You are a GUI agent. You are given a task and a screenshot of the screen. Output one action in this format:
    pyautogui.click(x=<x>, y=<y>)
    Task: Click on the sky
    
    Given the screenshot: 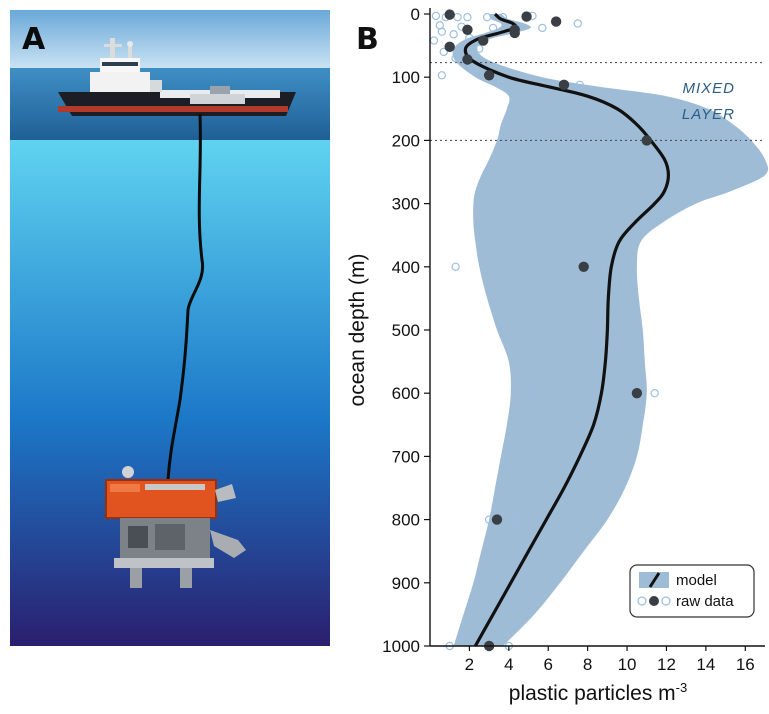 What is the action you would take?
    pyautogui.click(x=170, y=39)
    